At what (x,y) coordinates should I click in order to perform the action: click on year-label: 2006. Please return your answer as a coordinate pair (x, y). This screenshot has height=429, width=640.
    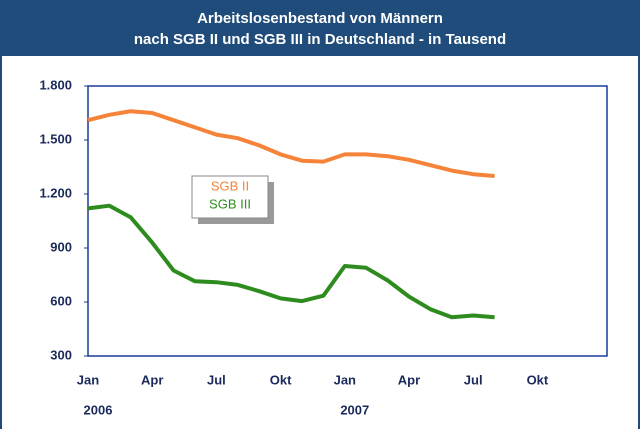
    Looking at the image, I should click on (98, 409).